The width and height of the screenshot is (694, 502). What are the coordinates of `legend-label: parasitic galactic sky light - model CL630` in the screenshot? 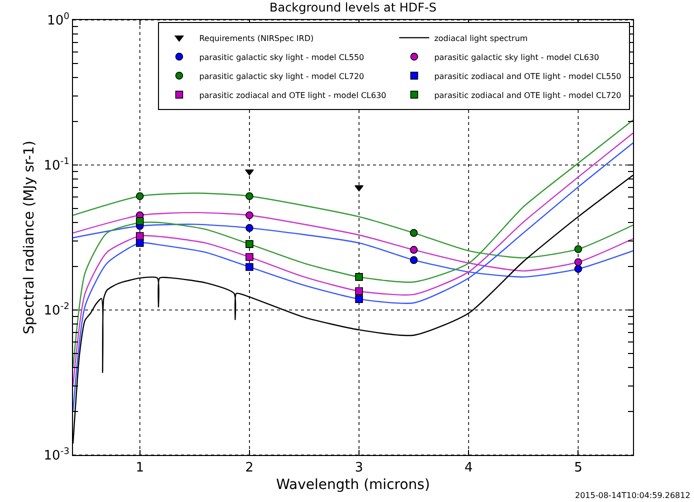 It's located at (517, 57).